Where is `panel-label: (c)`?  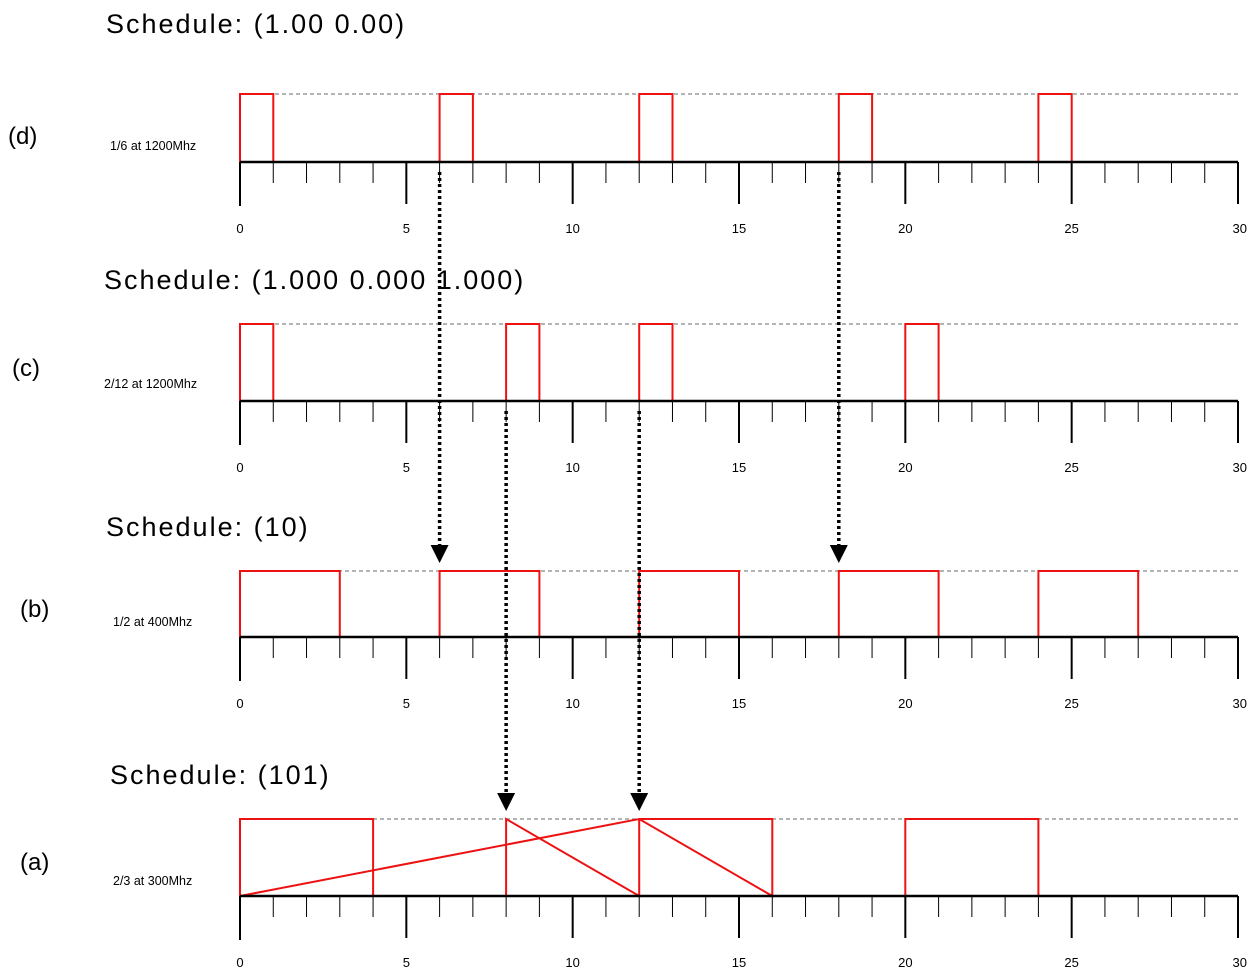
panel-label: (c) is located at coordinates (26, 368).